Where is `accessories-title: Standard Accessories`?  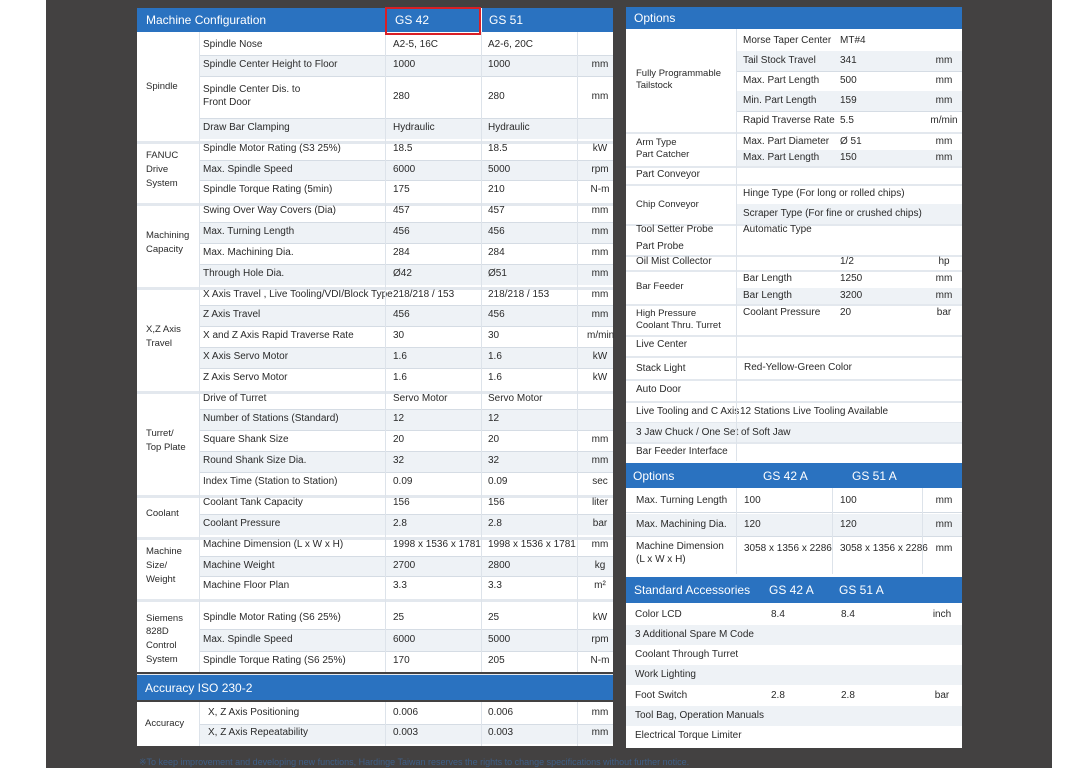 accessories-title: Standard Accessories is located at coordinates (692, 590).